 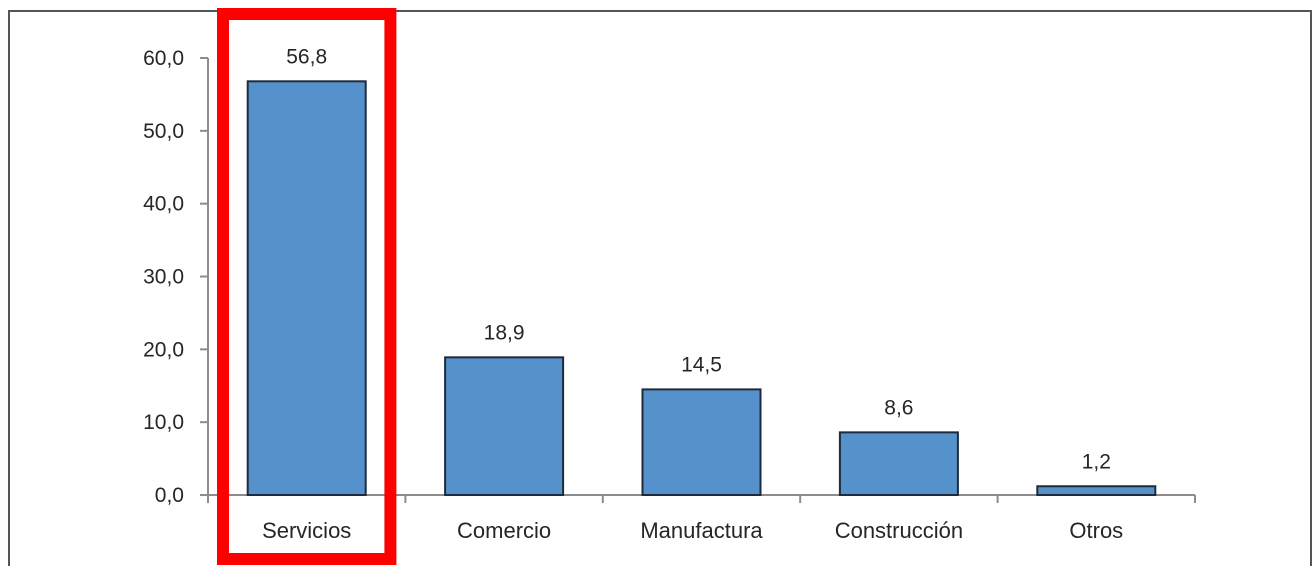 What do you see at coordinates (163, 422) in the screenshot?
I see `y-tick-label: 10,0` at bounding box center [163, 422].